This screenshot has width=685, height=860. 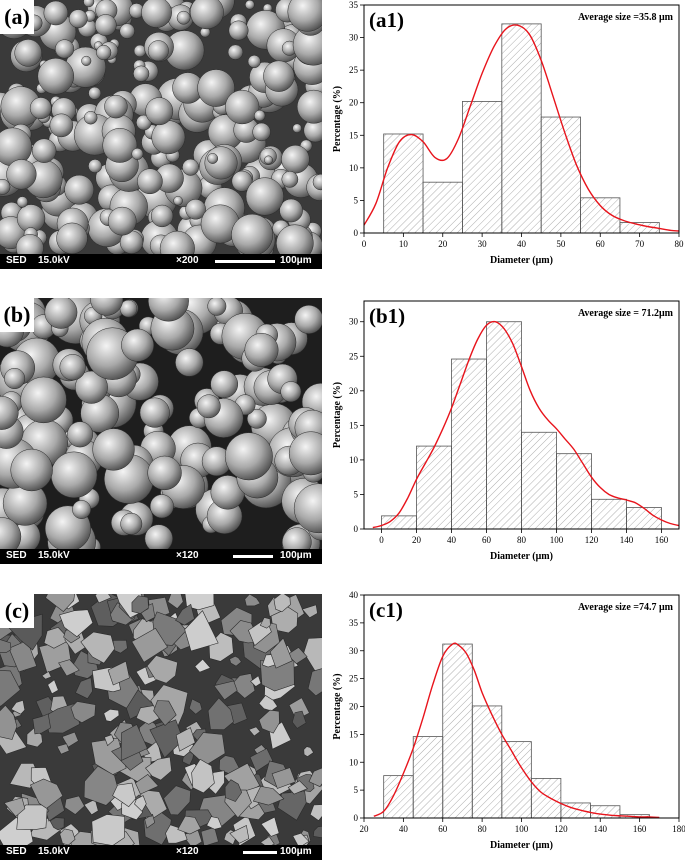 I want to click on voltage-text: 15.0kV, so click(x=54, y=260).